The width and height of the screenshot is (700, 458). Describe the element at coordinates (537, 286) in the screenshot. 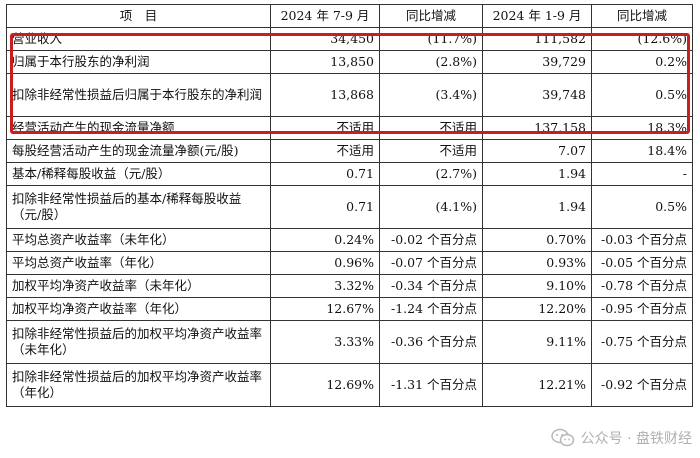

I see `cell-ytd: 9.10%` at that location.